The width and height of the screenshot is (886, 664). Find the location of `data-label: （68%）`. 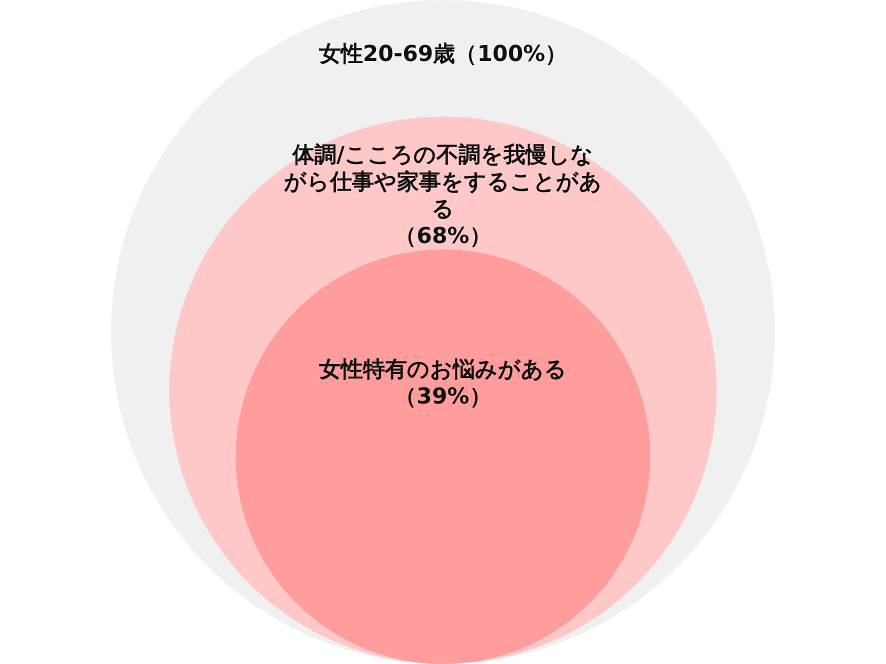

data-label: （68%） is located at coordinates (443, 237).